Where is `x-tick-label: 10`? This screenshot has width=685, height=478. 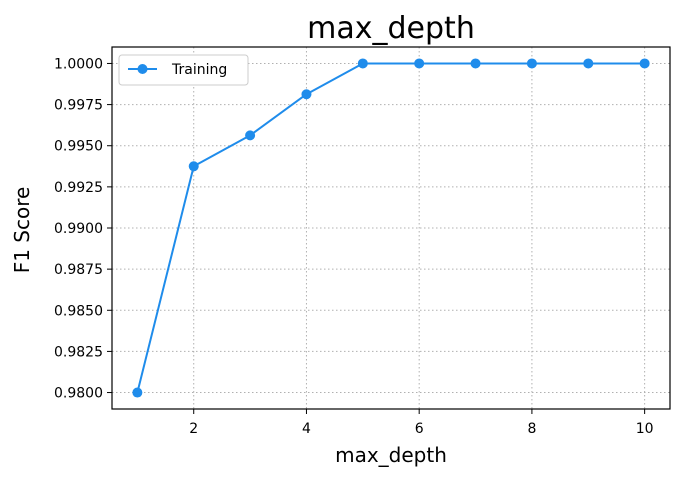 x-tick-label: 10 is located at coordinates (645, 429).